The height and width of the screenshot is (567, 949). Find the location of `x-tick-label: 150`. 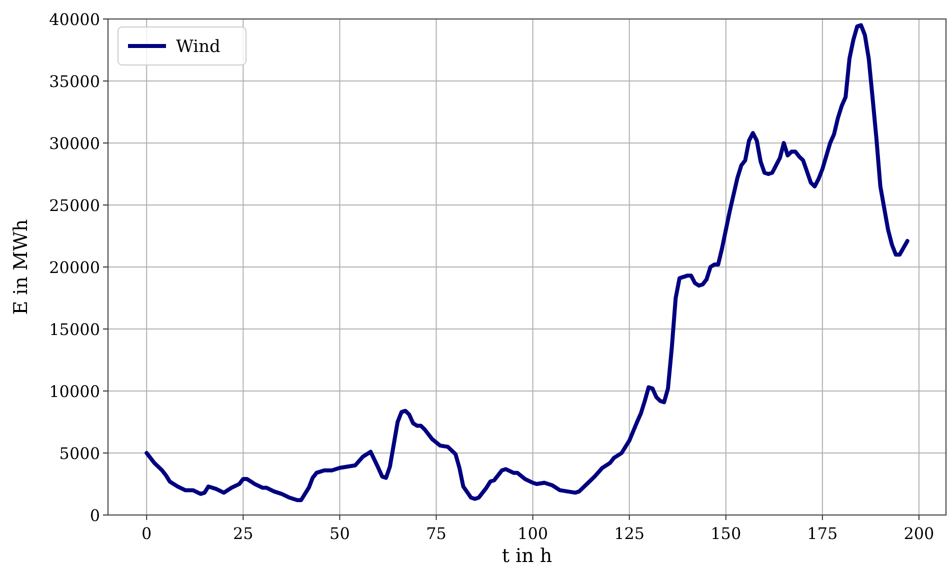

x-tick-label: 150 is located at coordinates (726, 533).